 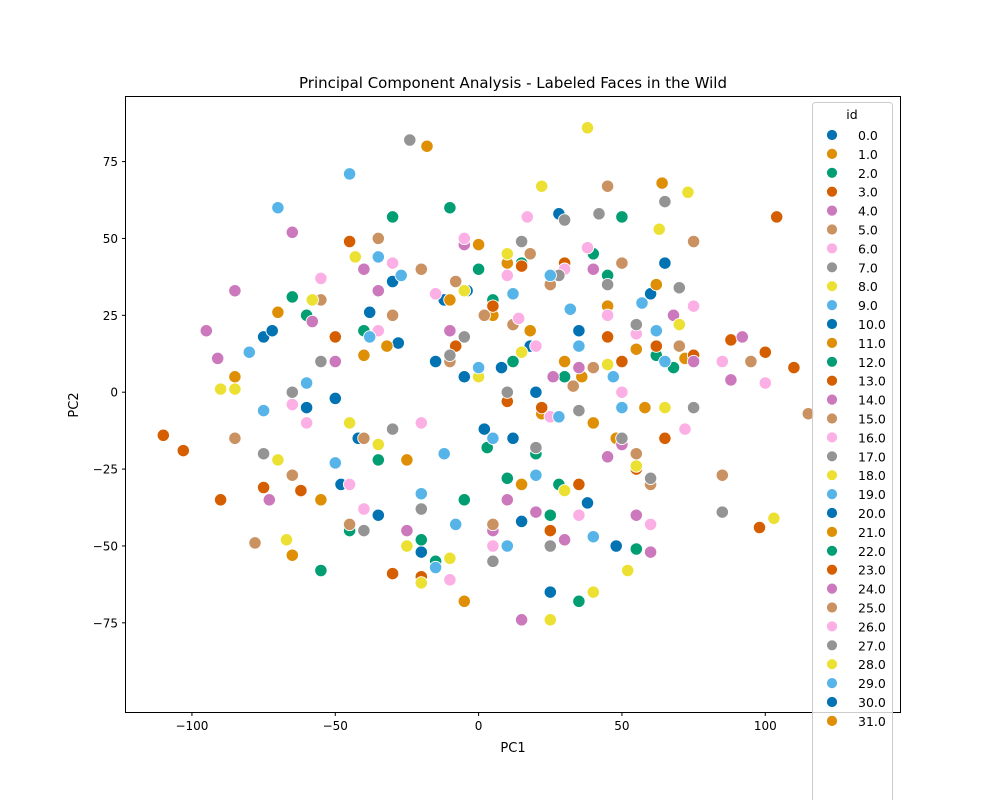 I want to click on legend-entry-label: 29.0, so click(x=872, y=683).